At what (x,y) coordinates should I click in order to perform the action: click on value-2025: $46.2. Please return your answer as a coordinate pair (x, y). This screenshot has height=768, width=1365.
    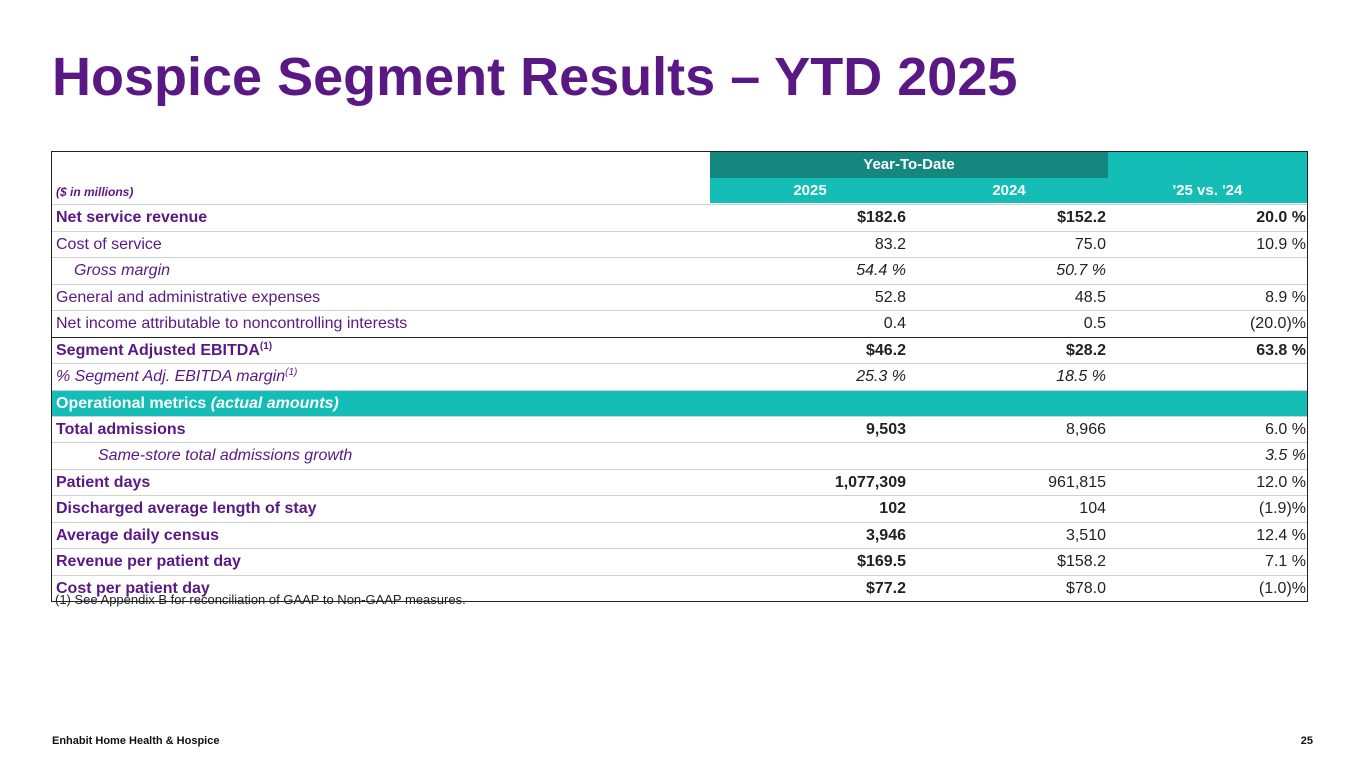
    Looking at the image, I should click on (885, 350).